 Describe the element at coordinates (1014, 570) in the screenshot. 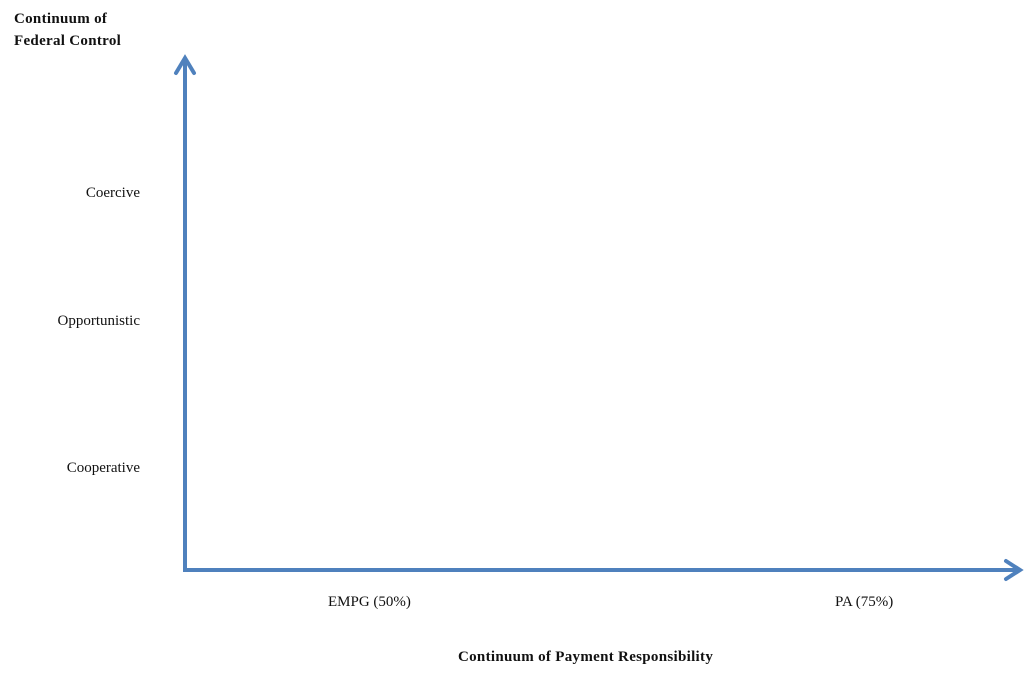

I see `x-axis-arrowhead` at that location.